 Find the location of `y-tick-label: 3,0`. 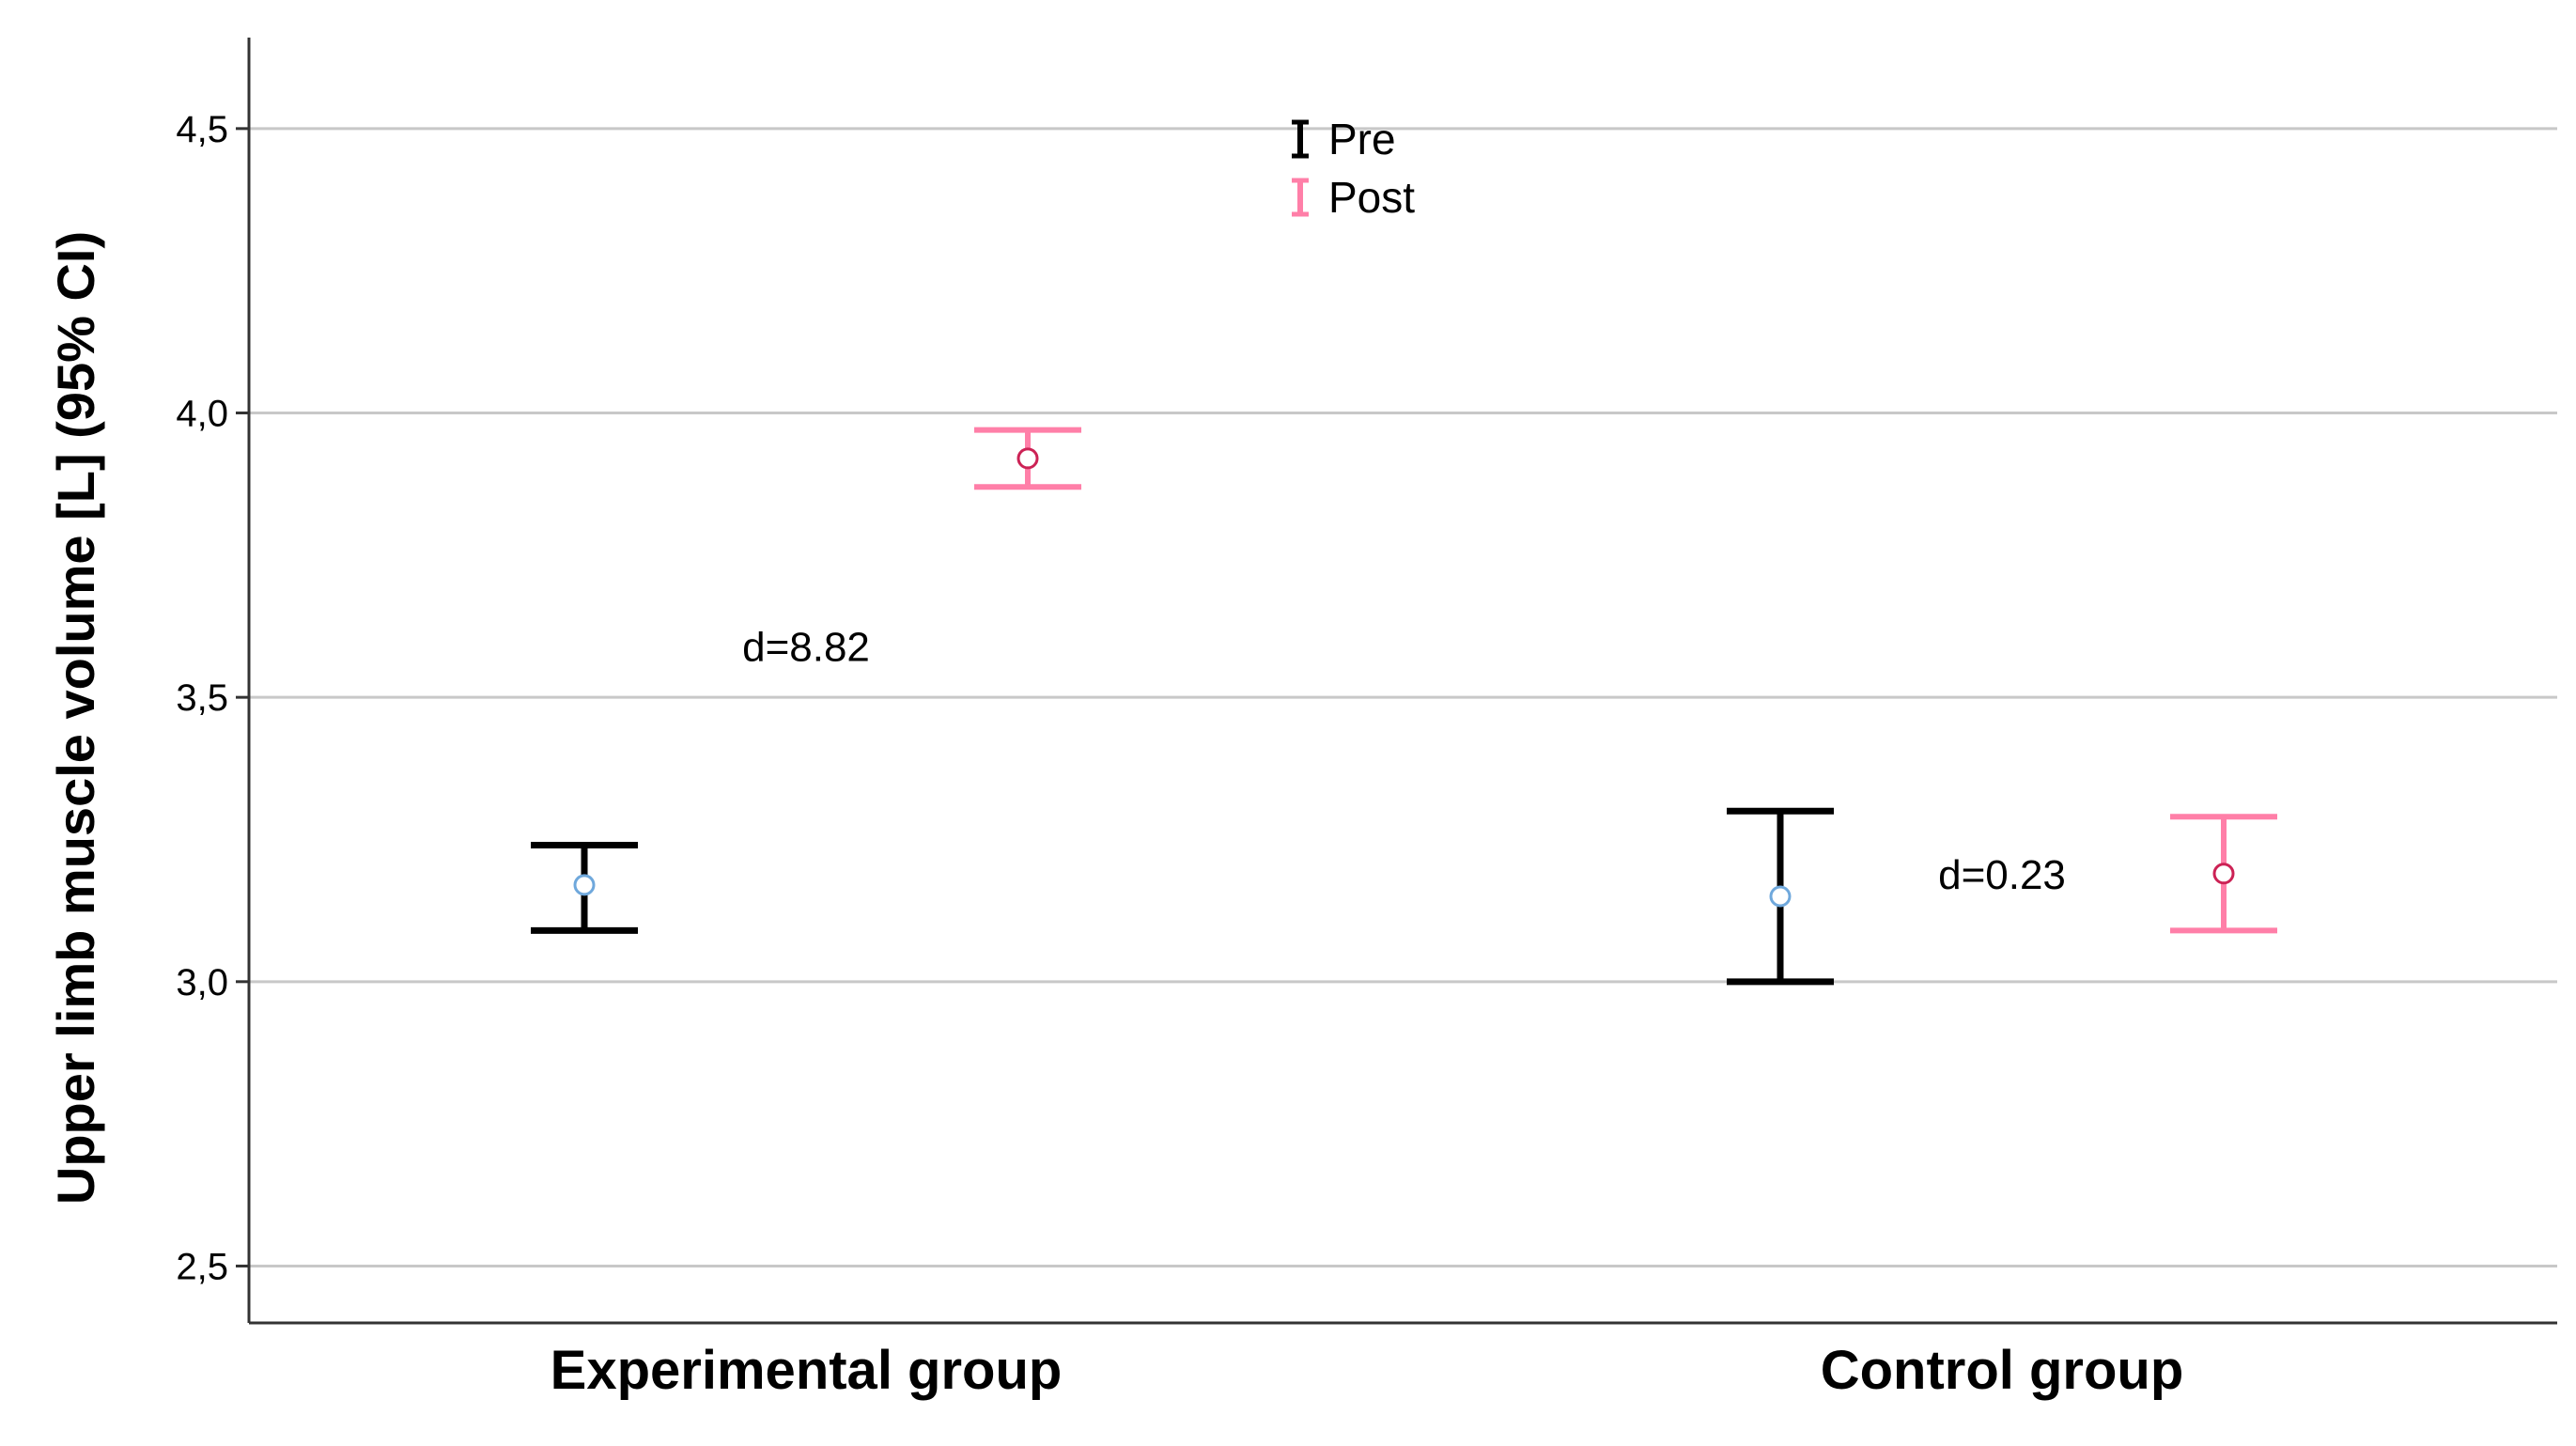

y-tick-label: 3,0 is located at coordinates (202, 982).